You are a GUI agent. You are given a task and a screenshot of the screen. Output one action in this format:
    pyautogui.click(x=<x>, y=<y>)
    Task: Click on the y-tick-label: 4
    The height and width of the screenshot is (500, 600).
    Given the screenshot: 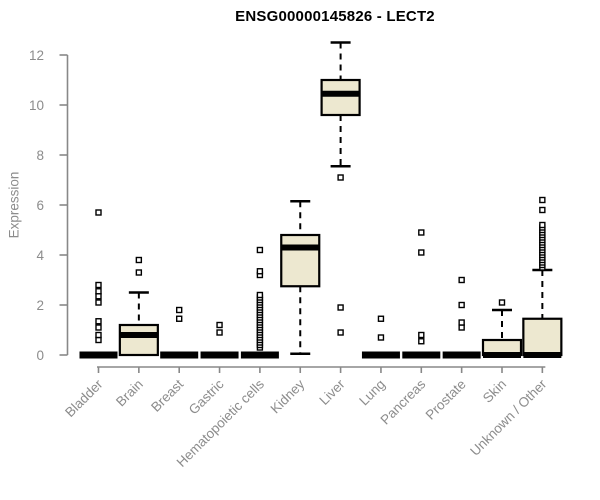 What is the action you would take?
    pyautogui.click(x=40, y=255)
    